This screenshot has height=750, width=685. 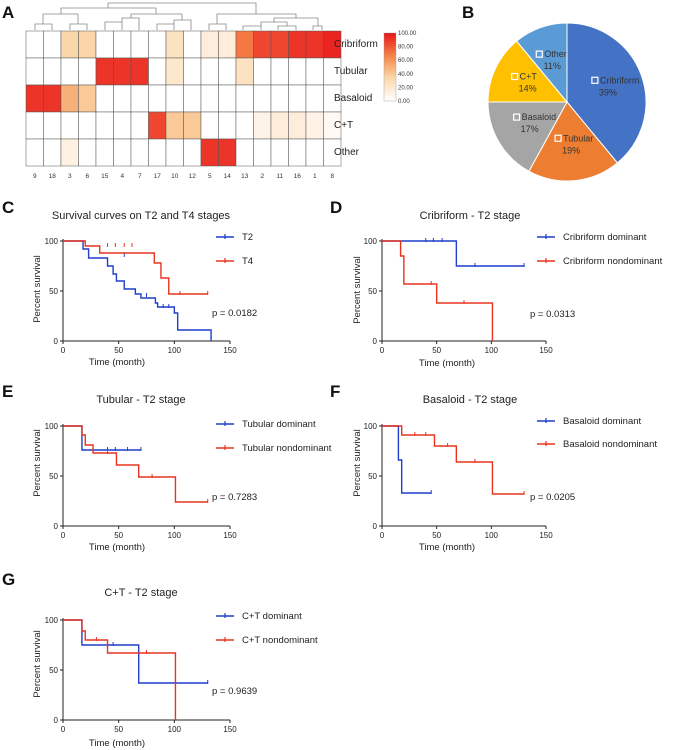 What do you see at coordinates (122, 176) in the screenshot?
I see `heatmap-column-label: 4` at bounding box center [122, 176].